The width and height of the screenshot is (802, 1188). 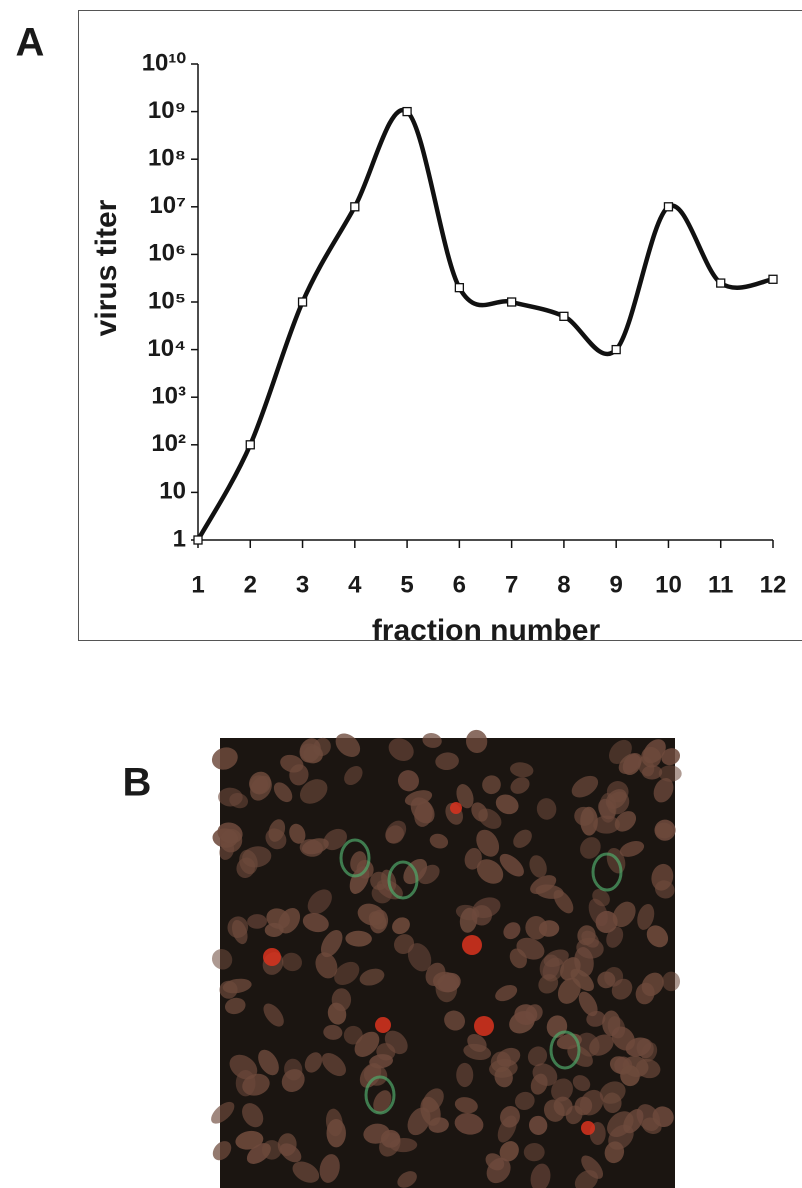 I want to click on x-tick-label: 11, so click(x=720, y=584).